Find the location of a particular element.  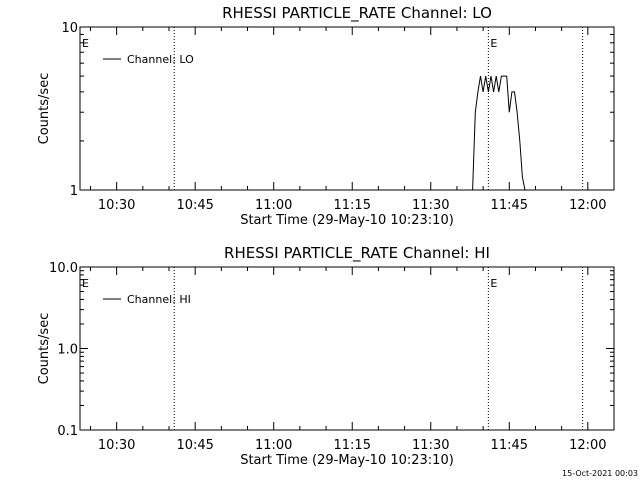

legend-label: Channel: HI is located at coordinates (159, 299).